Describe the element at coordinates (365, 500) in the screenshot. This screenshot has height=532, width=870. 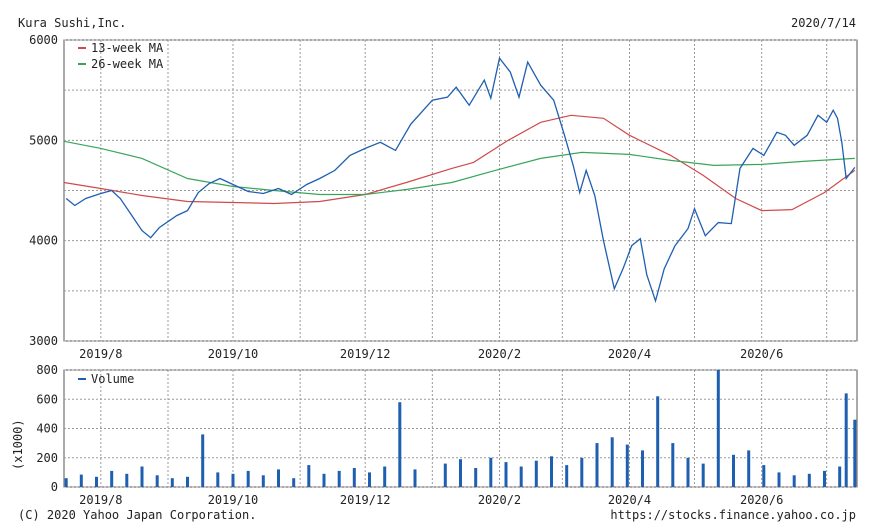
I see `volume-x-tick-label: 2019/12` at that location.